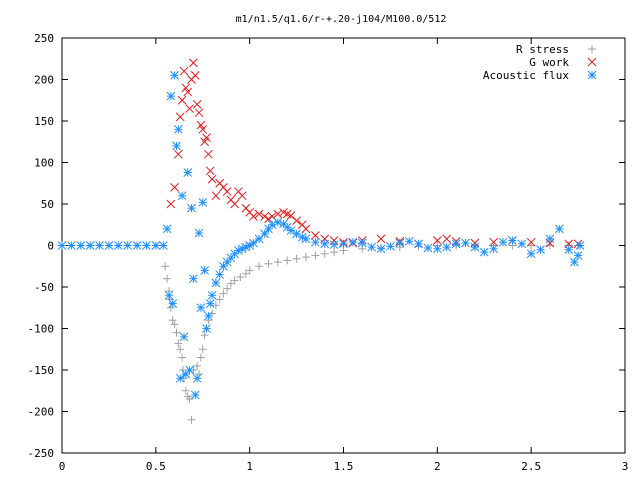 The height and width of the screenshot is (480, 640). I want to click on legend-label: Acoustic flux, so click(526, 75).